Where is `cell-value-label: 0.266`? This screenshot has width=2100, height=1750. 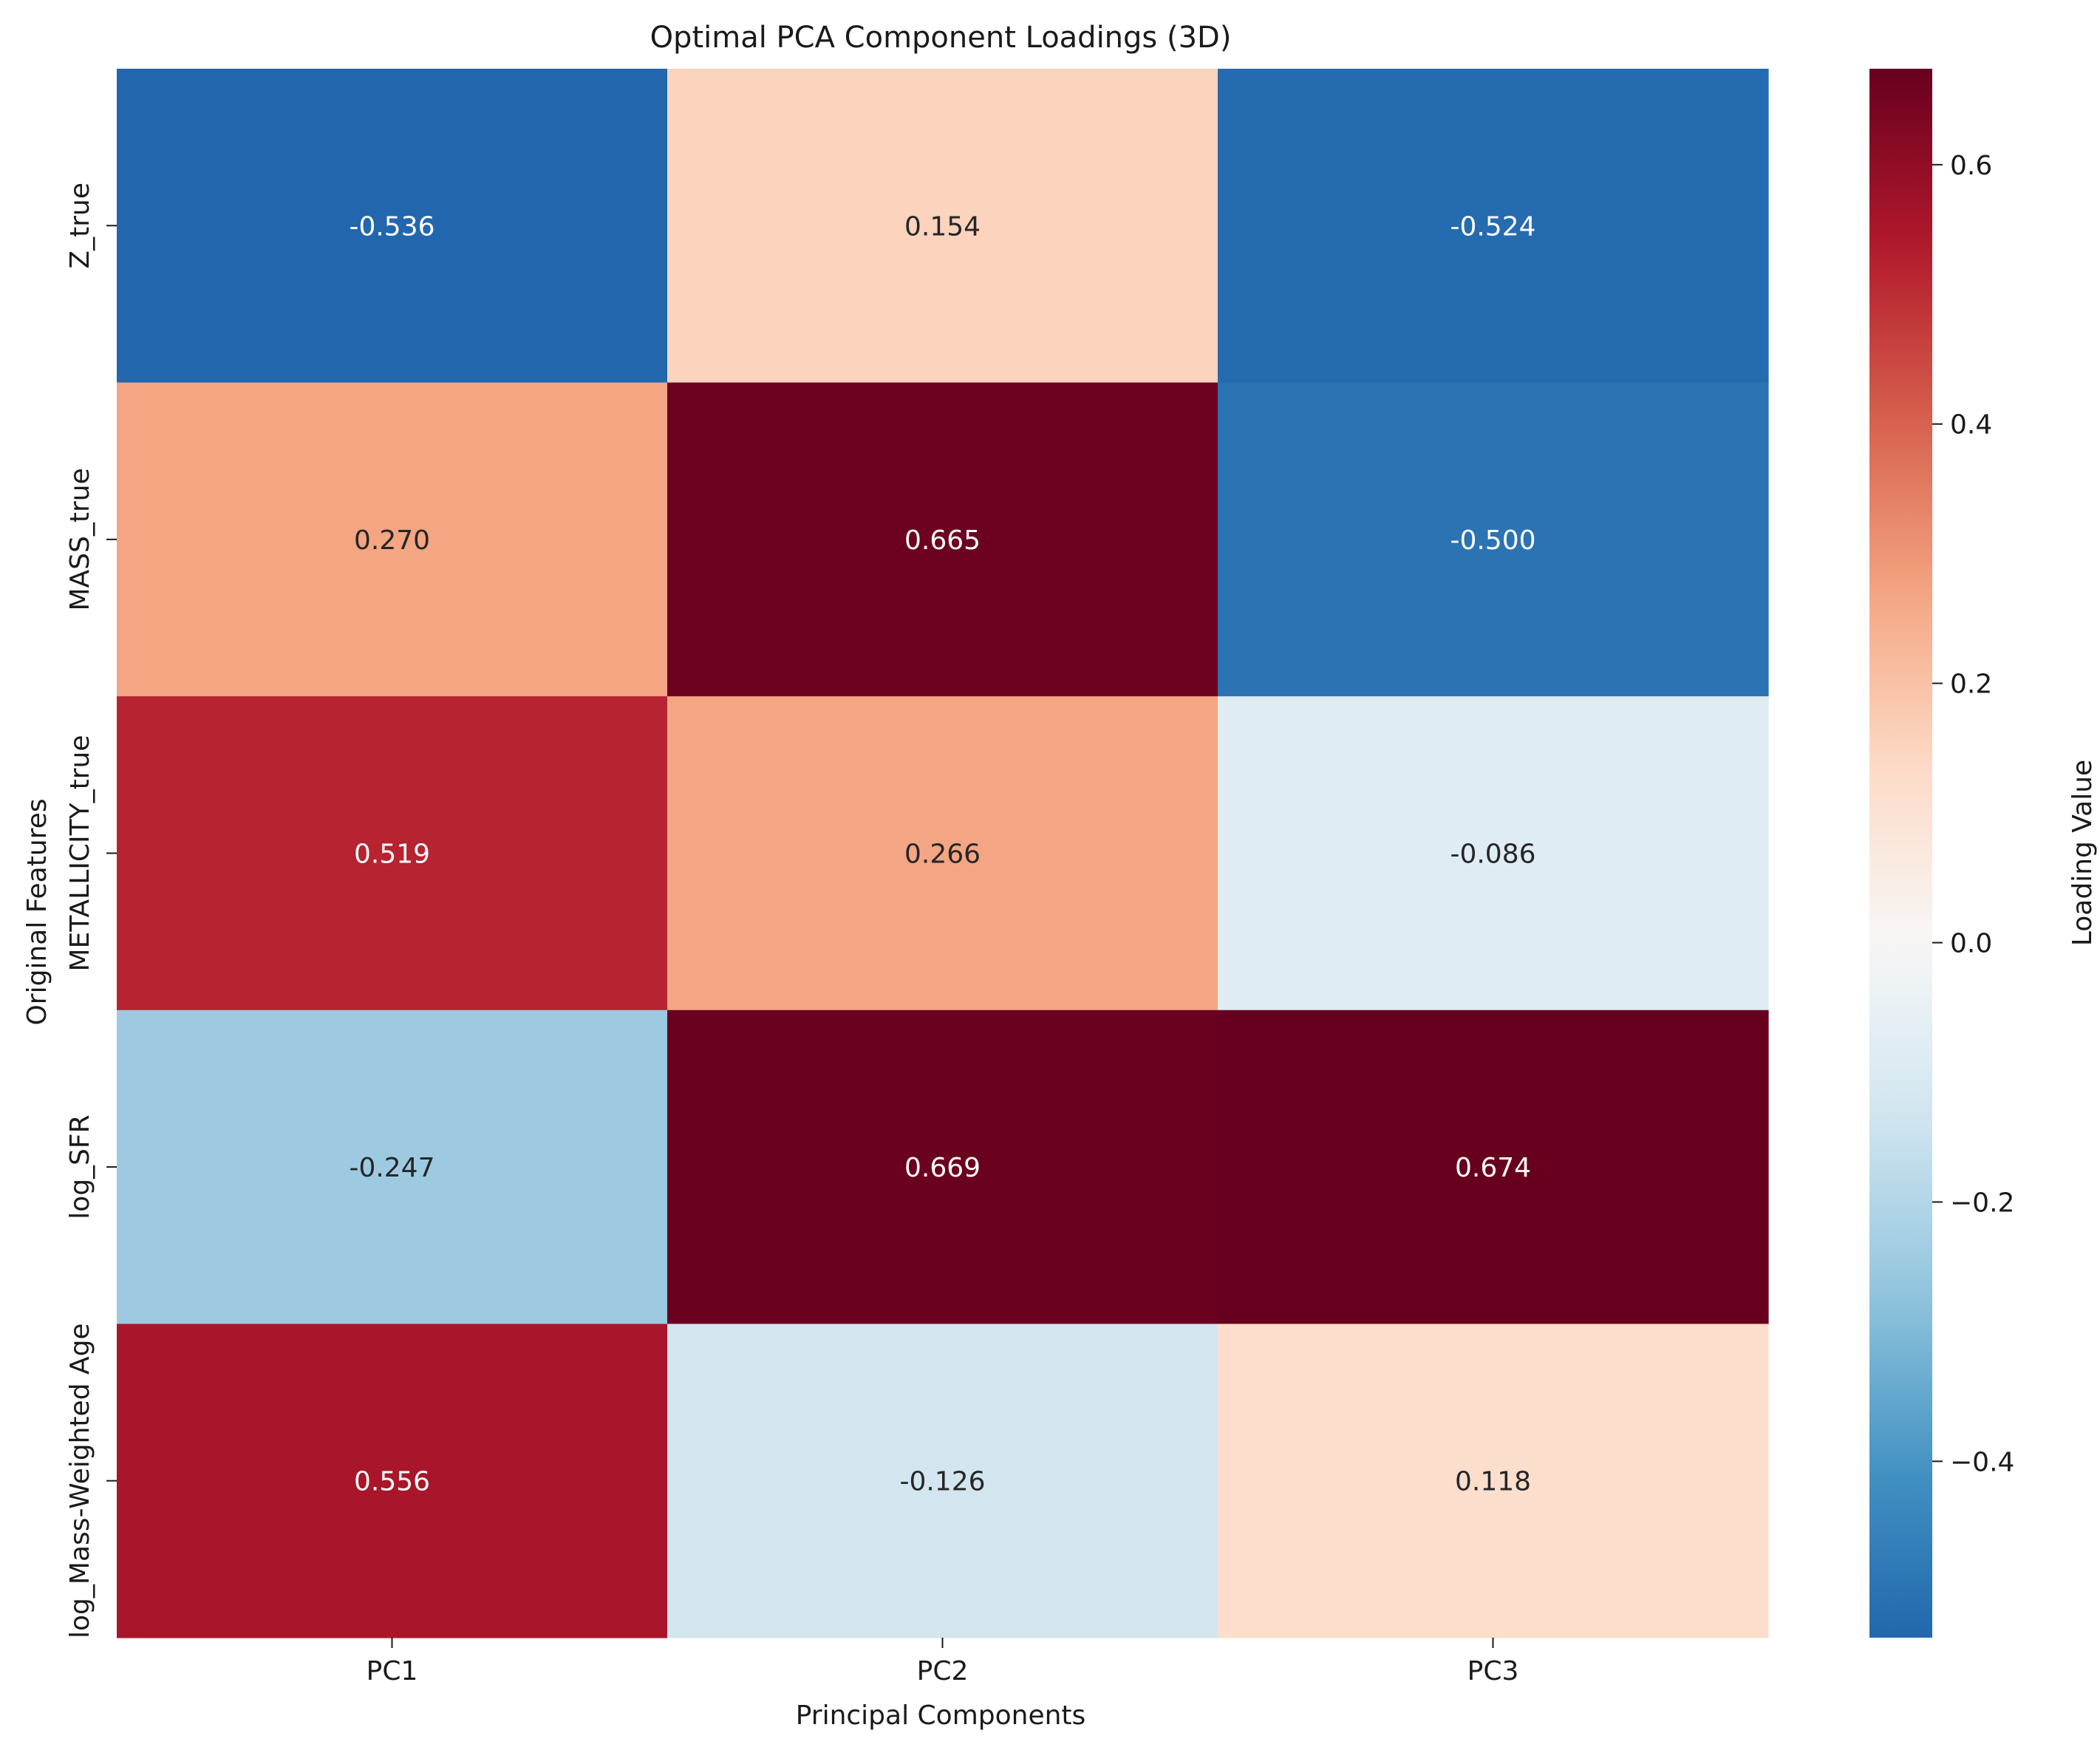 cell-value-label: 0.266 is located at coordinates (942, 855).